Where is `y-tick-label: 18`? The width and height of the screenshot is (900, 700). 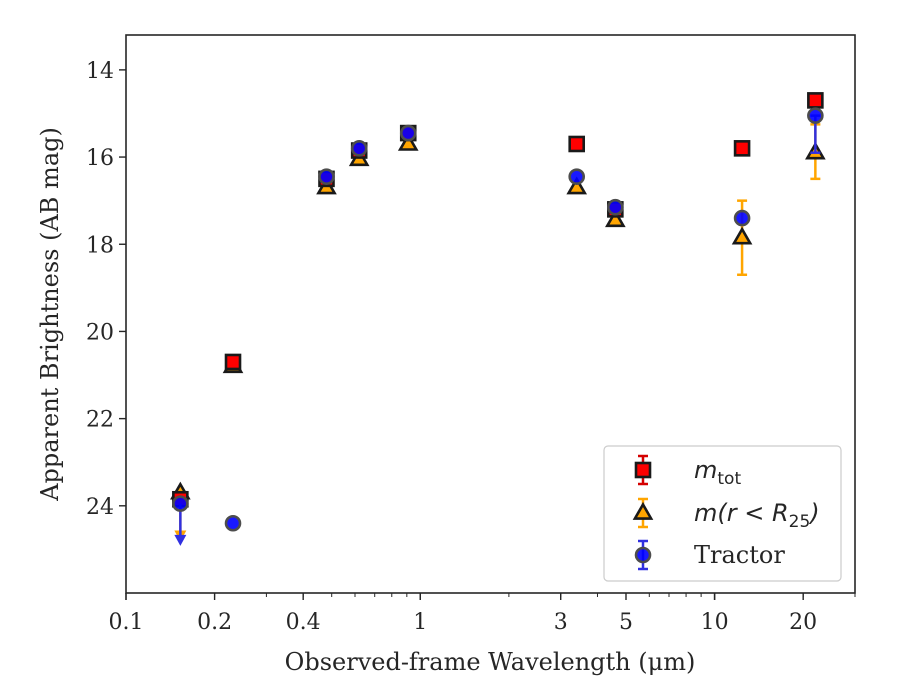 y-tick-label: 18 is located at coordinates (100, 245).